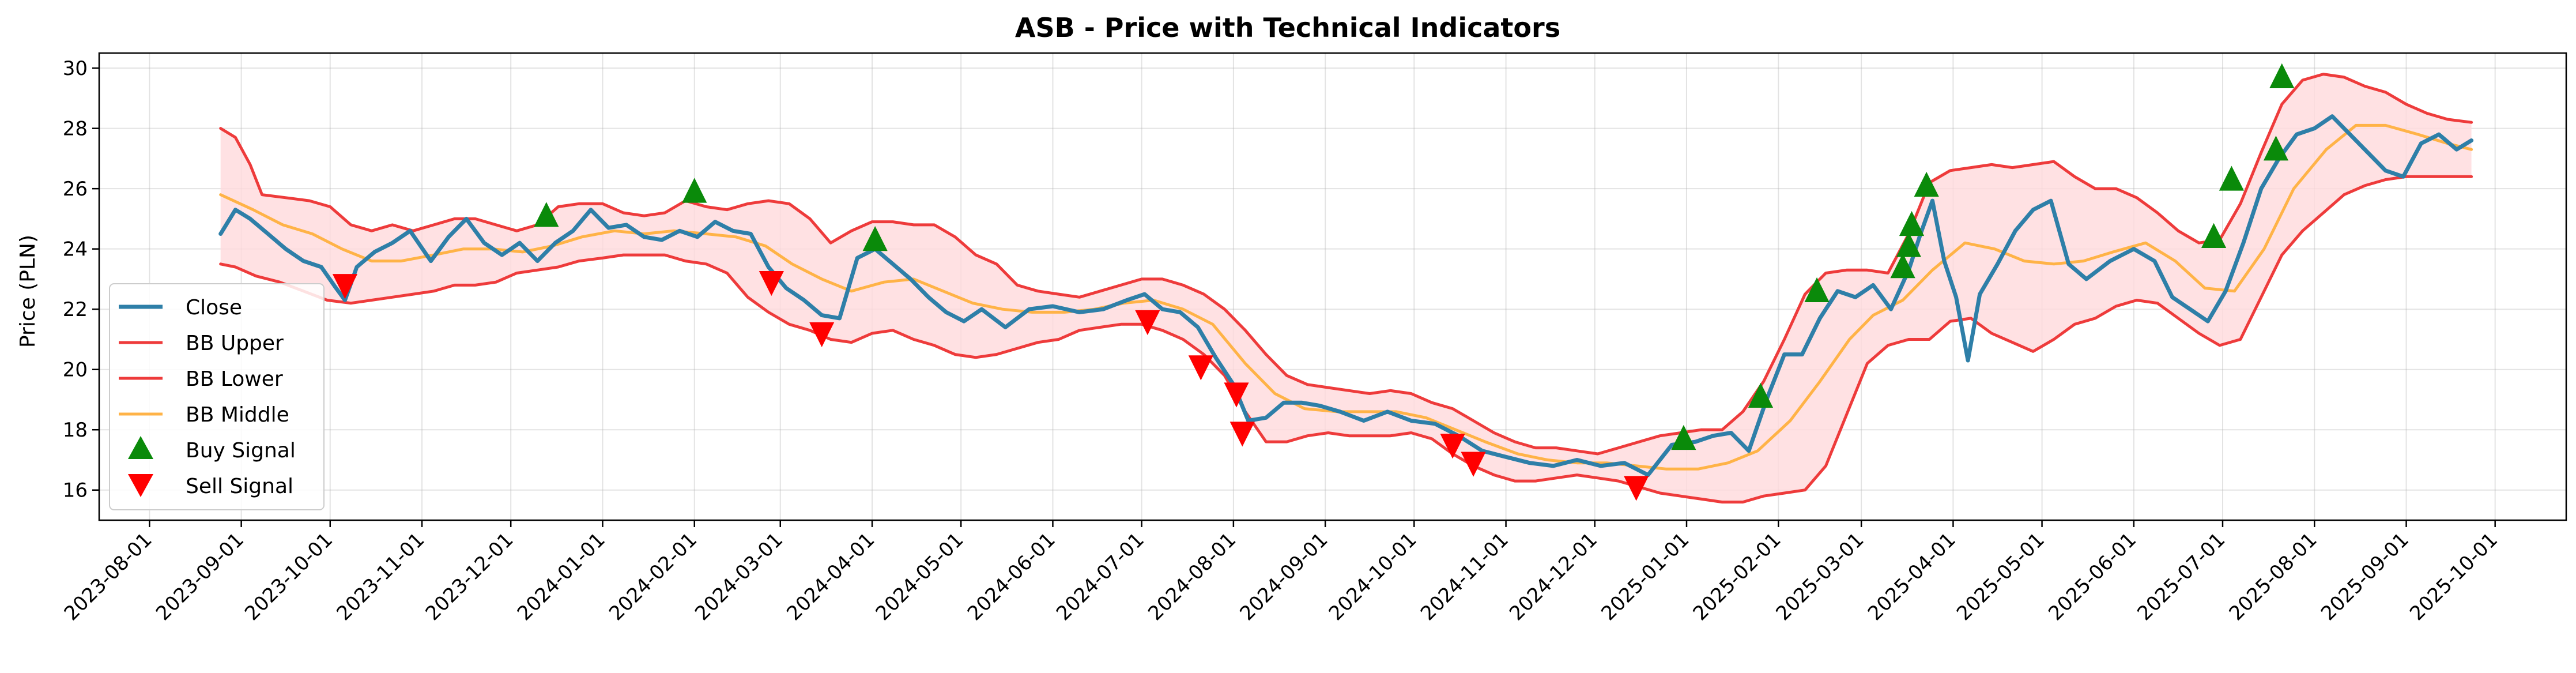  What do you see at coordinates (241, 451) in the screenshot?
I see `legend-entry-buy-signal: Buy Signal` at bounding box center [241, 451].